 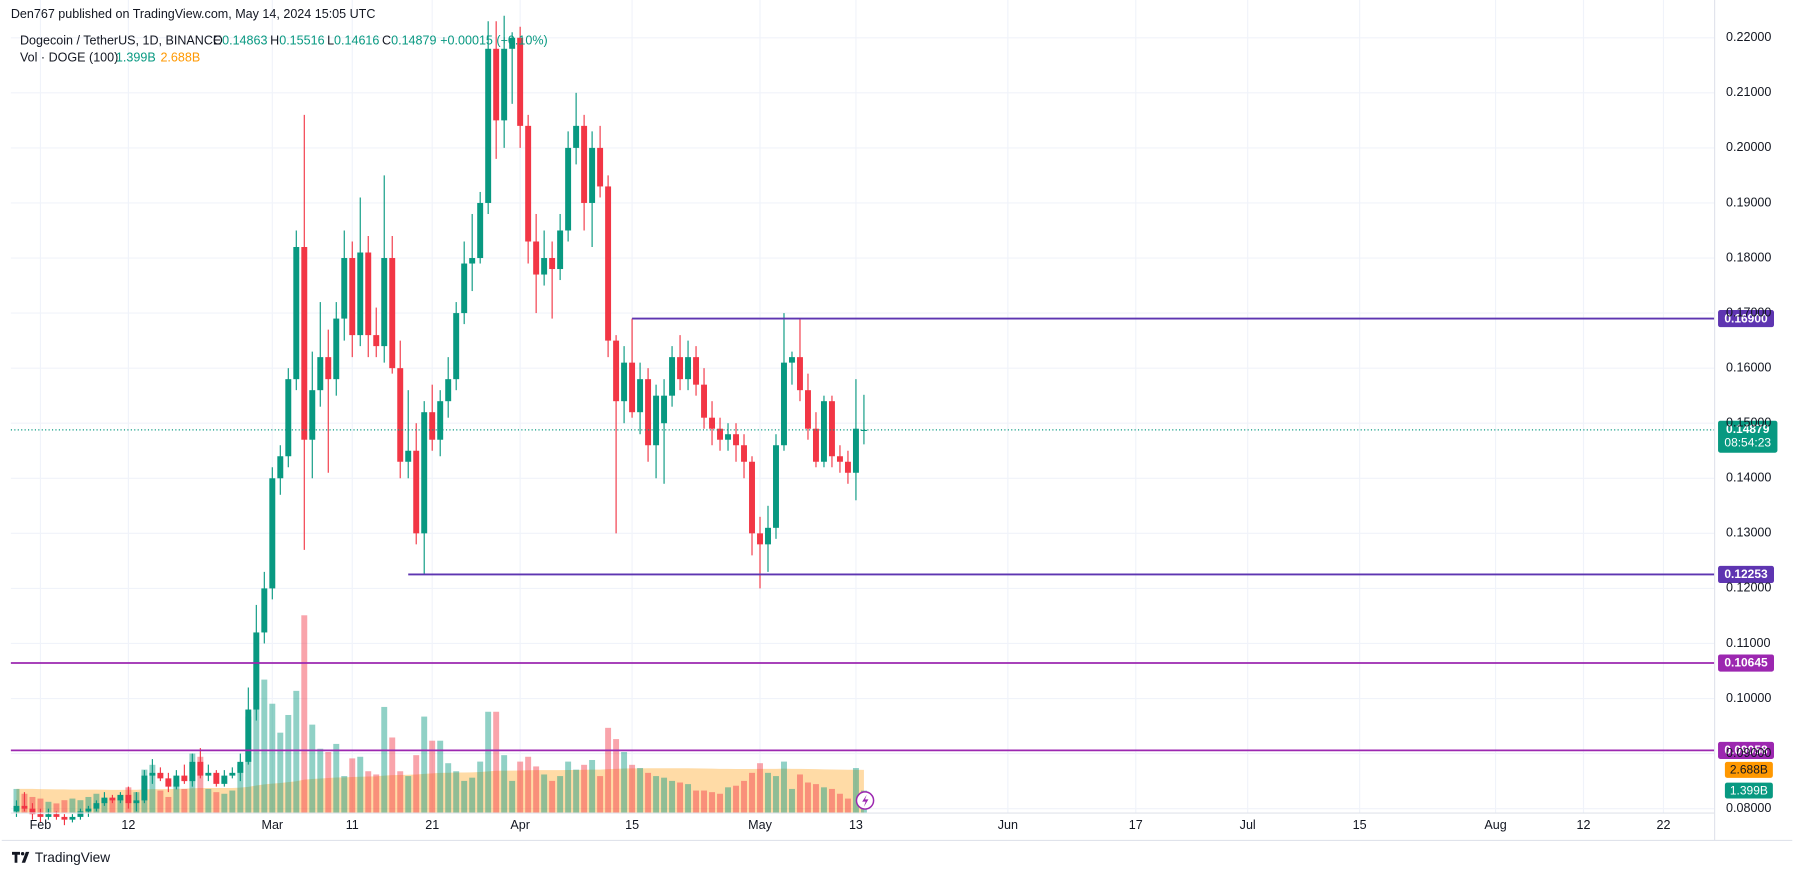 What do you see at coordinates (386, 40) in the screenshot?
I see `close-label: C` at bounding box center [386, 40].